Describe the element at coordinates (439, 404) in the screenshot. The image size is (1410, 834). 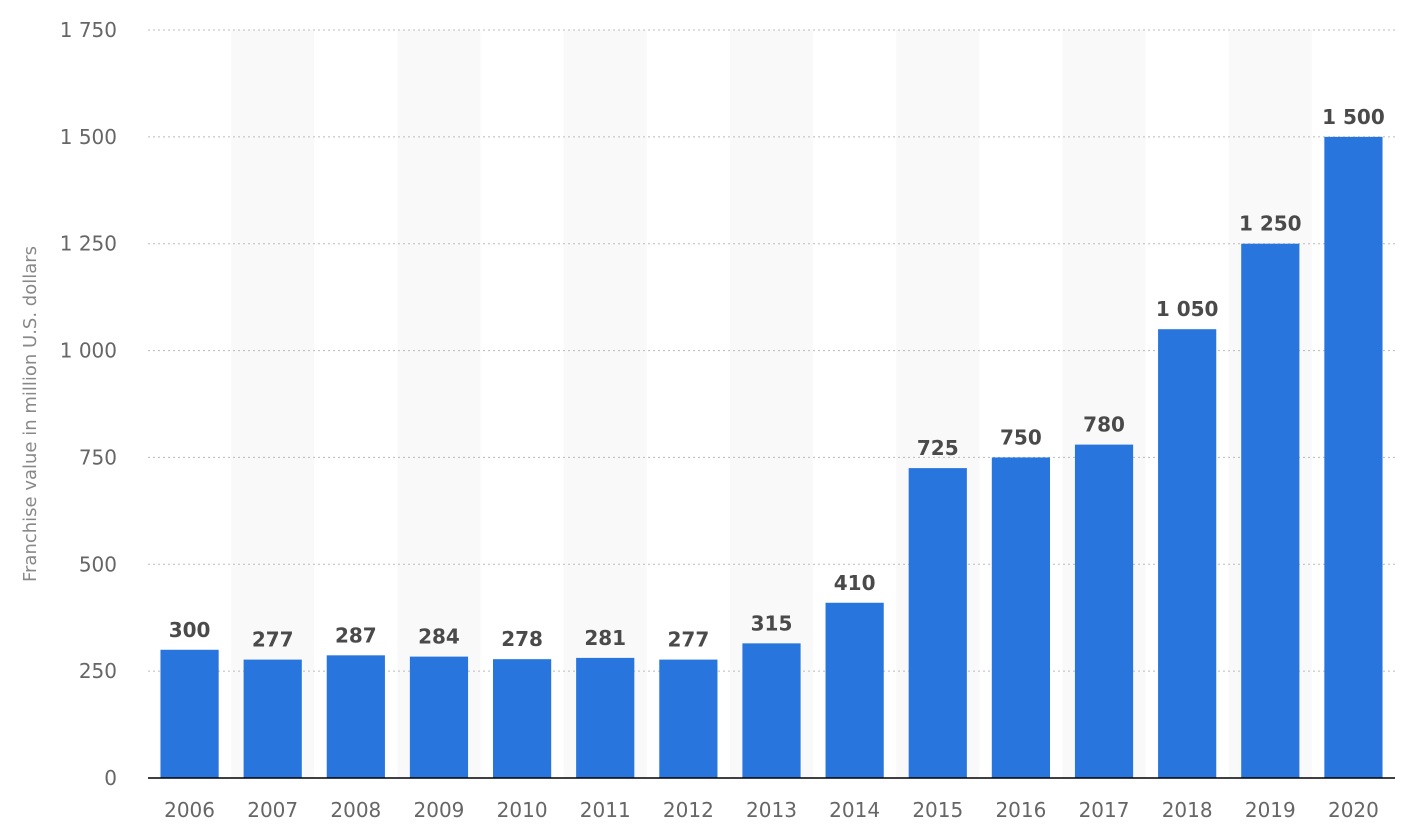
I see `band-2009` at that location.